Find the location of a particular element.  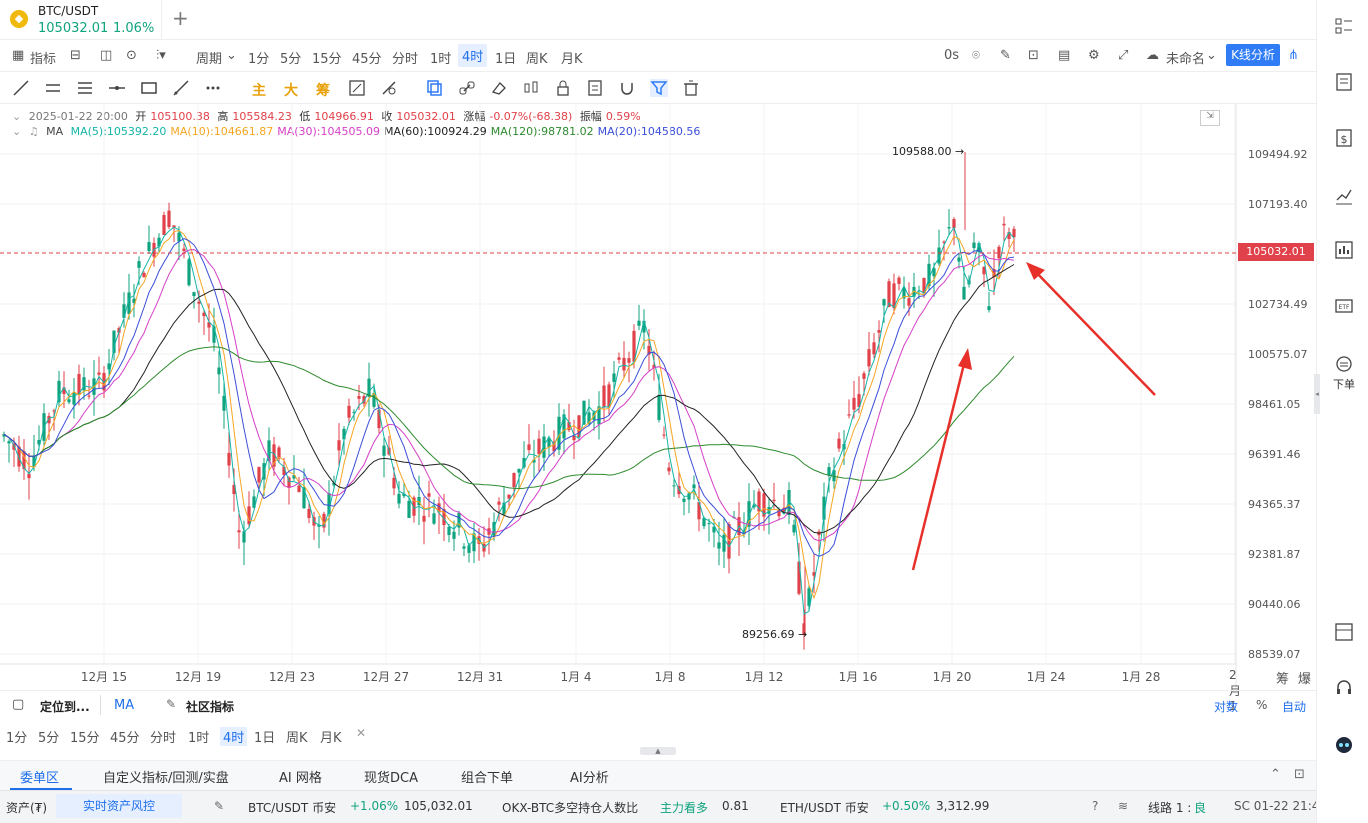

ohlc-toggle-icon: ⌄ is located at coordinates (17, 116).